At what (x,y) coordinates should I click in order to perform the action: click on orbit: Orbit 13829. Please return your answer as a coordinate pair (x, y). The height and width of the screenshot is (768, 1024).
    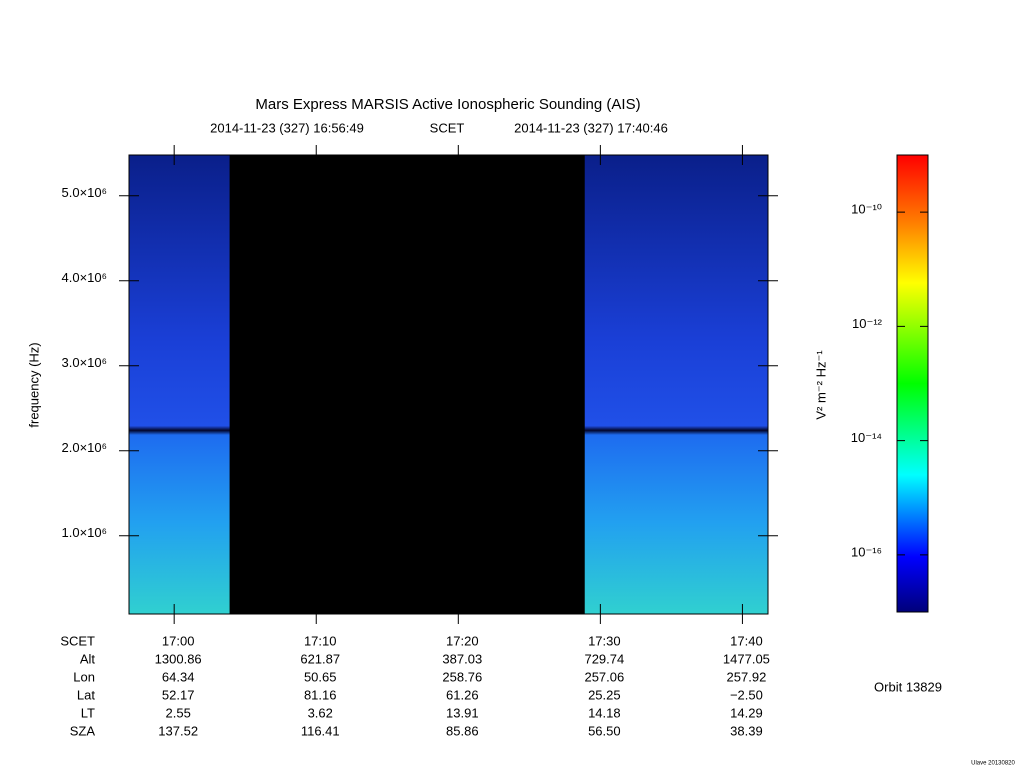
    Looking at the image, I should click on (908, 686).